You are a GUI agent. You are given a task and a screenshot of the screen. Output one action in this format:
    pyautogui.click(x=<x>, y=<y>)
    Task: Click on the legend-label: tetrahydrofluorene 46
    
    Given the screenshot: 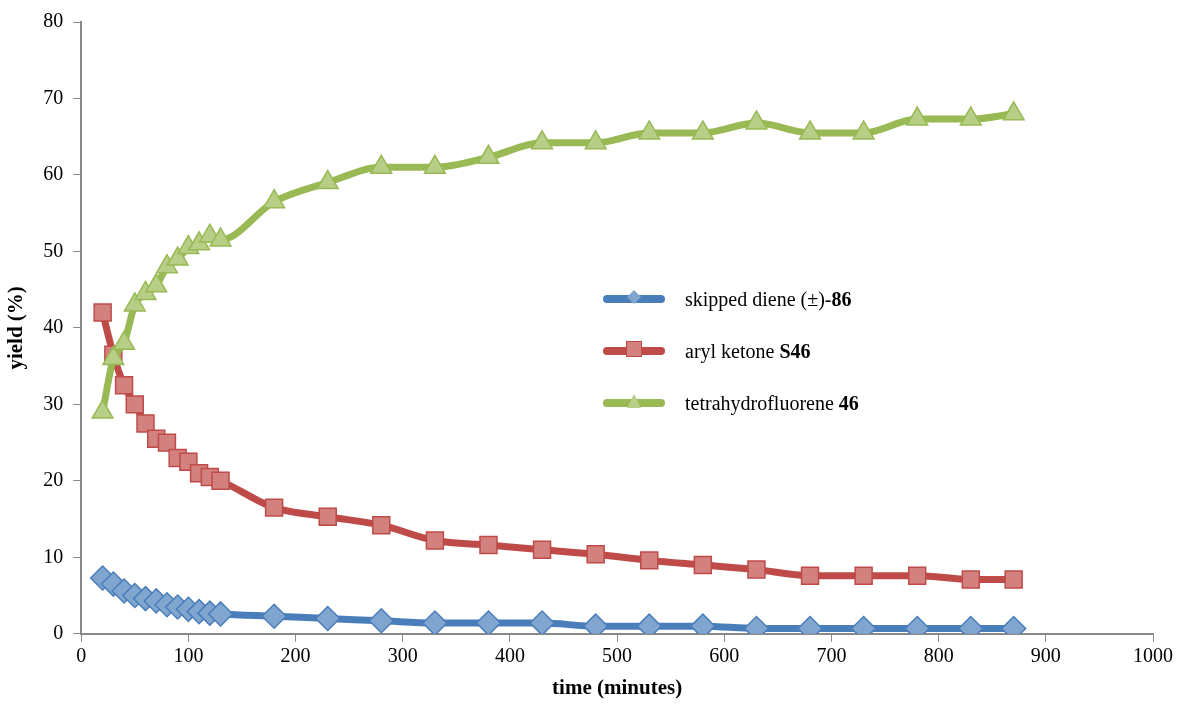 What is the action you would take?
    pyautogui.click(x=772, y=403)
    